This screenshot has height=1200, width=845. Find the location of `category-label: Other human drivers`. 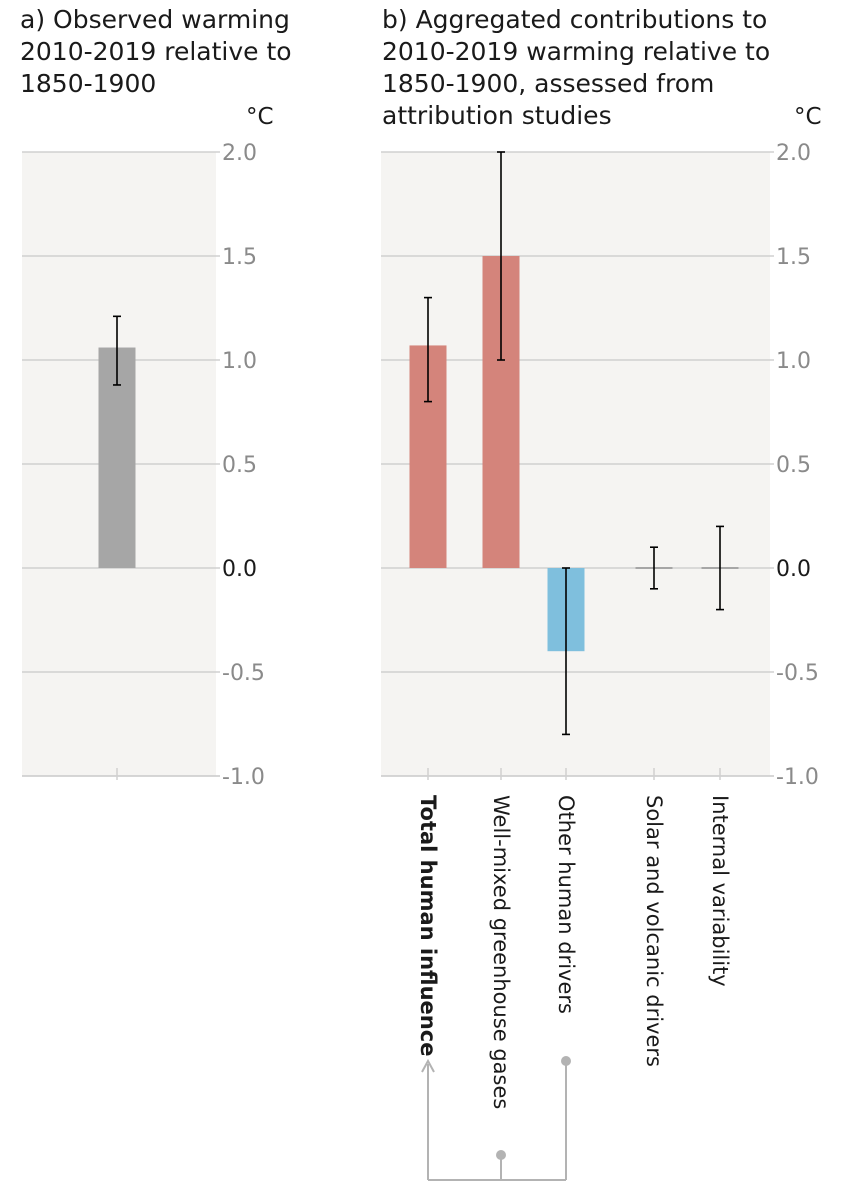

category-label: Other human drivers is located at coordinates (566, 904).